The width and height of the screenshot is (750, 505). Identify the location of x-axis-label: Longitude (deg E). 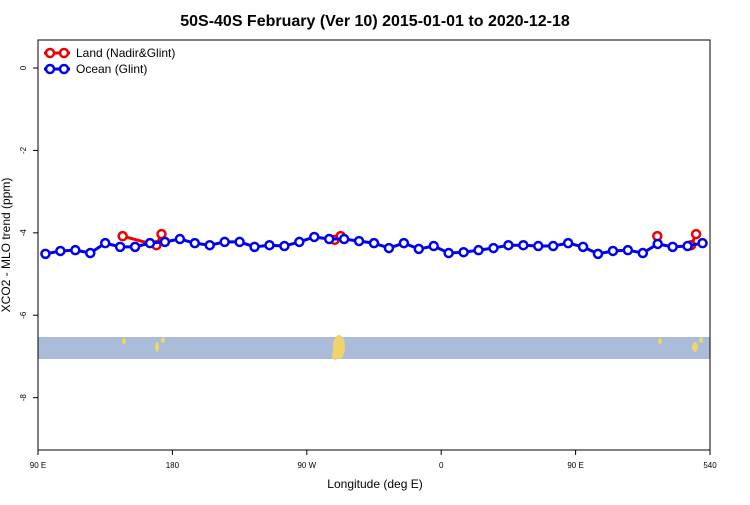
(374, 484).